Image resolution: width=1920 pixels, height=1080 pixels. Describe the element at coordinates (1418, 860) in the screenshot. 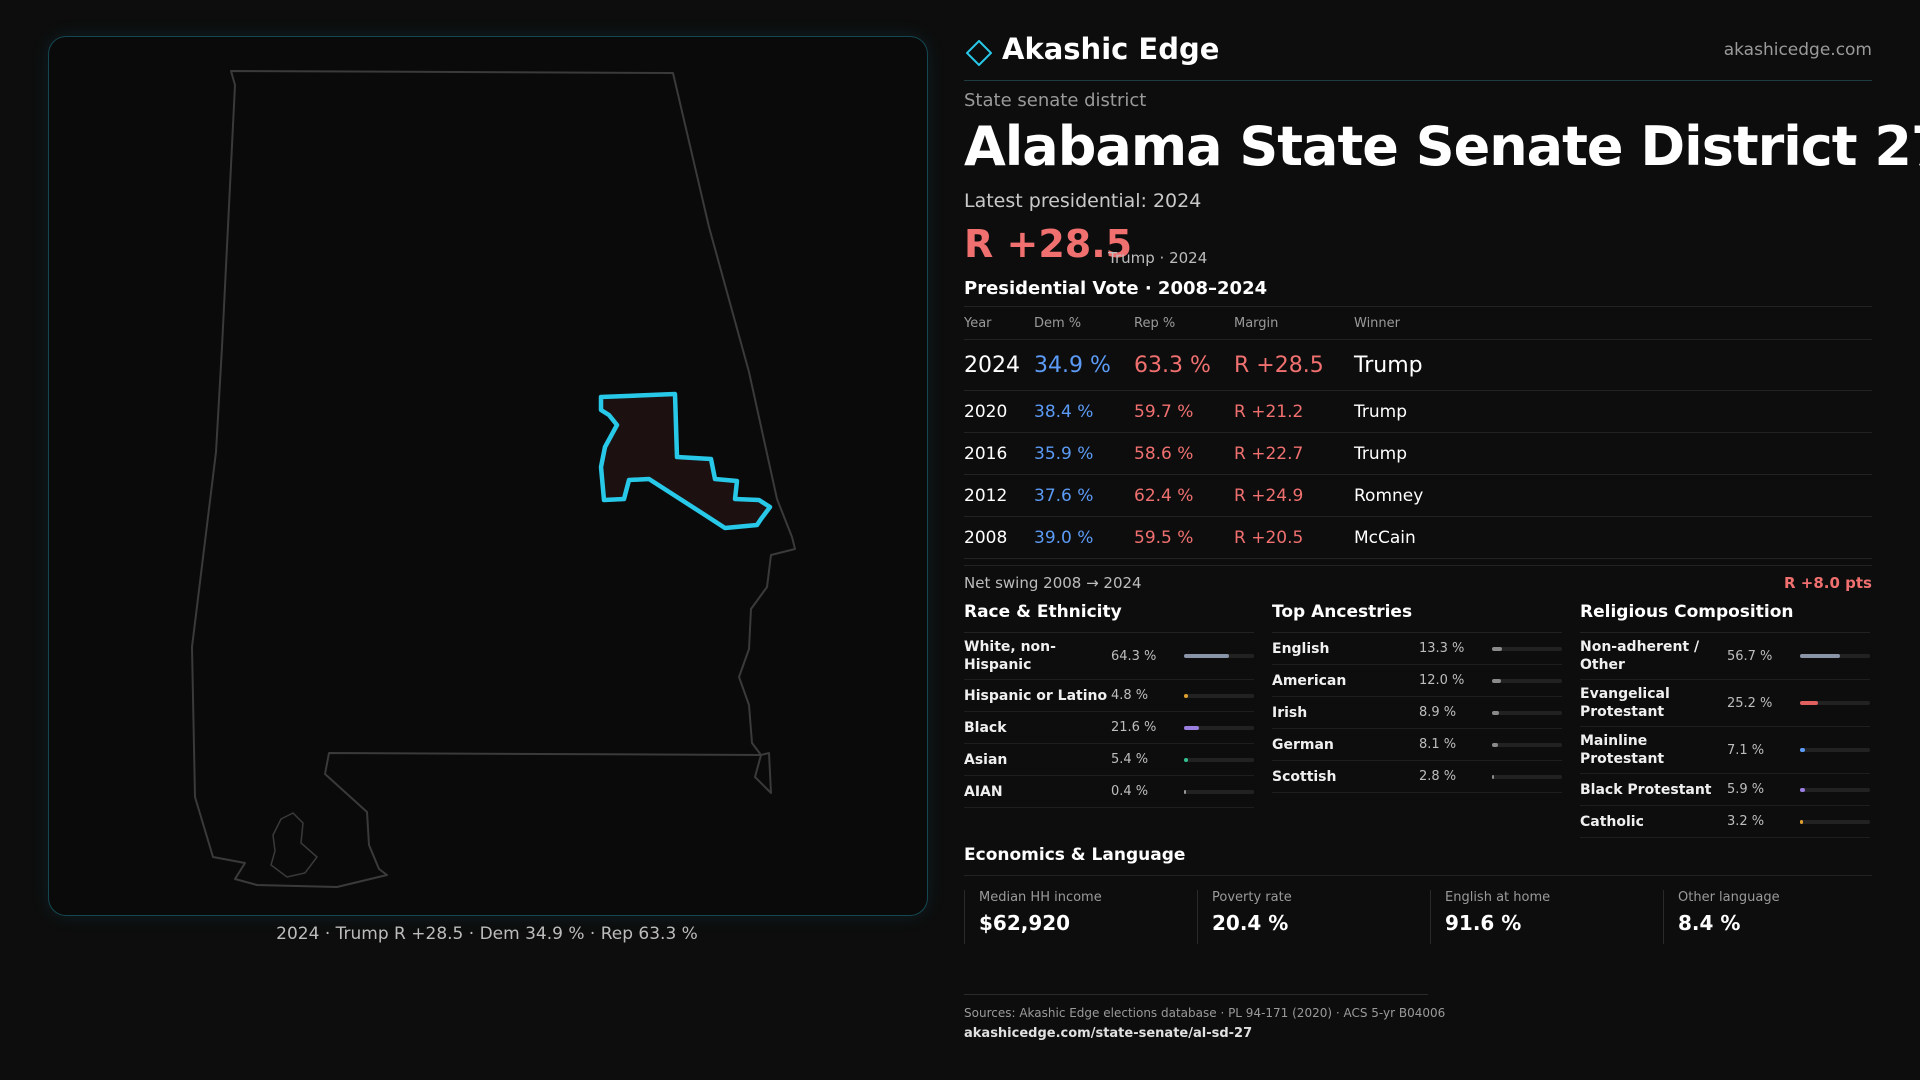

I see `economics-title: Economics & Language` at that location.